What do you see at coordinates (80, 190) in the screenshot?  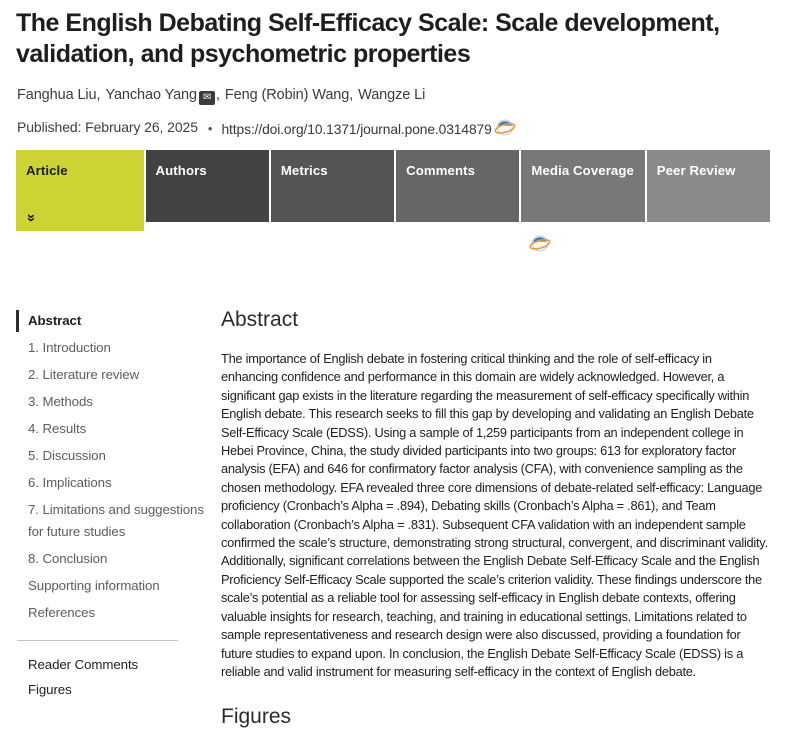 I see `tab-article: Article »` at bounding box center [80, 190].